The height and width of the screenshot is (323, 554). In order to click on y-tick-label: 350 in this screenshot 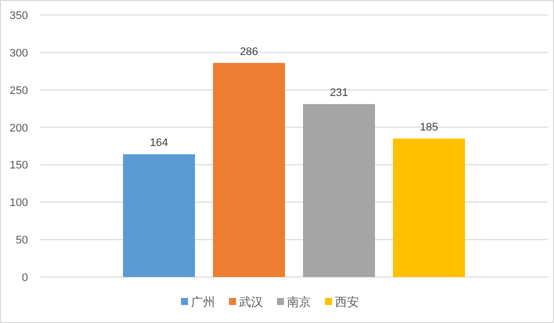, I will do `click(19, 16)`.